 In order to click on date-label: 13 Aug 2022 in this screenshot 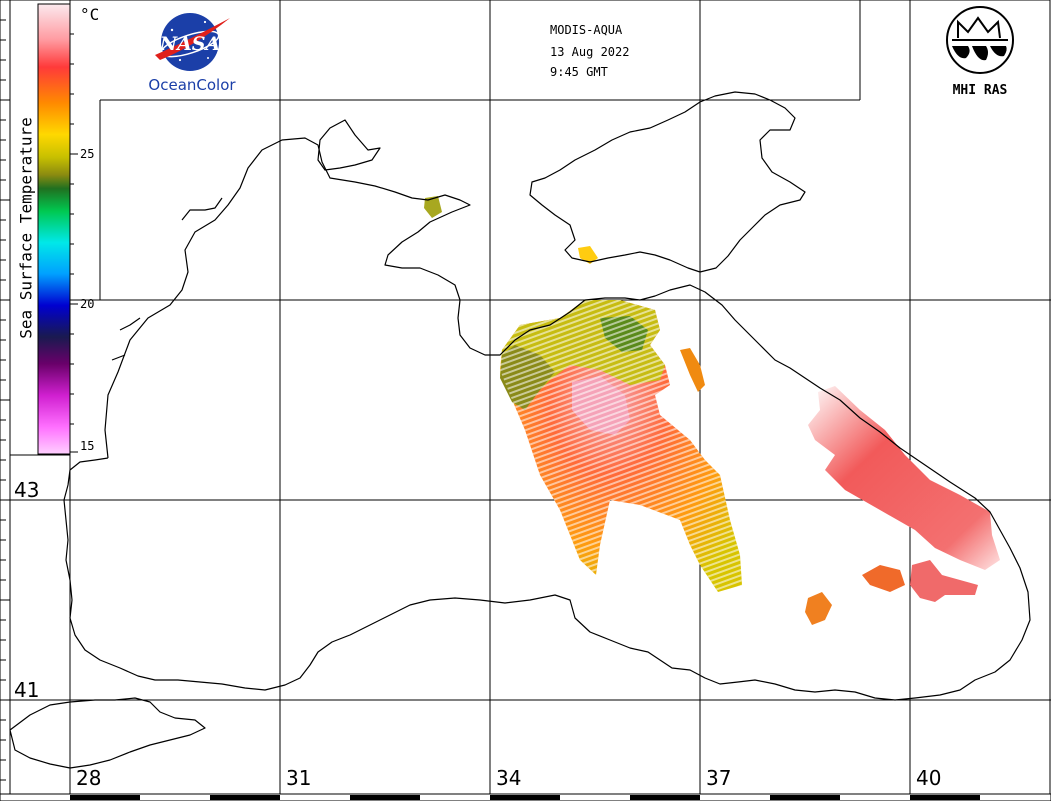, I will do `click(589, 52)`.